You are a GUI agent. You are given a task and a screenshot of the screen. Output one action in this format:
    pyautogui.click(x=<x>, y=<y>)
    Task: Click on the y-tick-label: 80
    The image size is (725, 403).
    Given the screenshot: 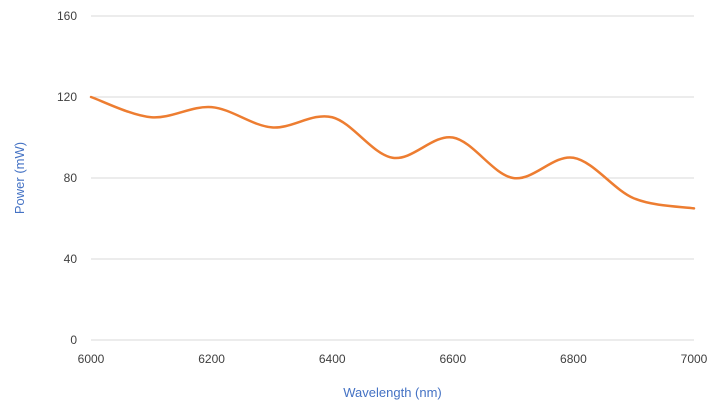 What is the action you would take?
    pyautogui.click(x=71, y=178)
    